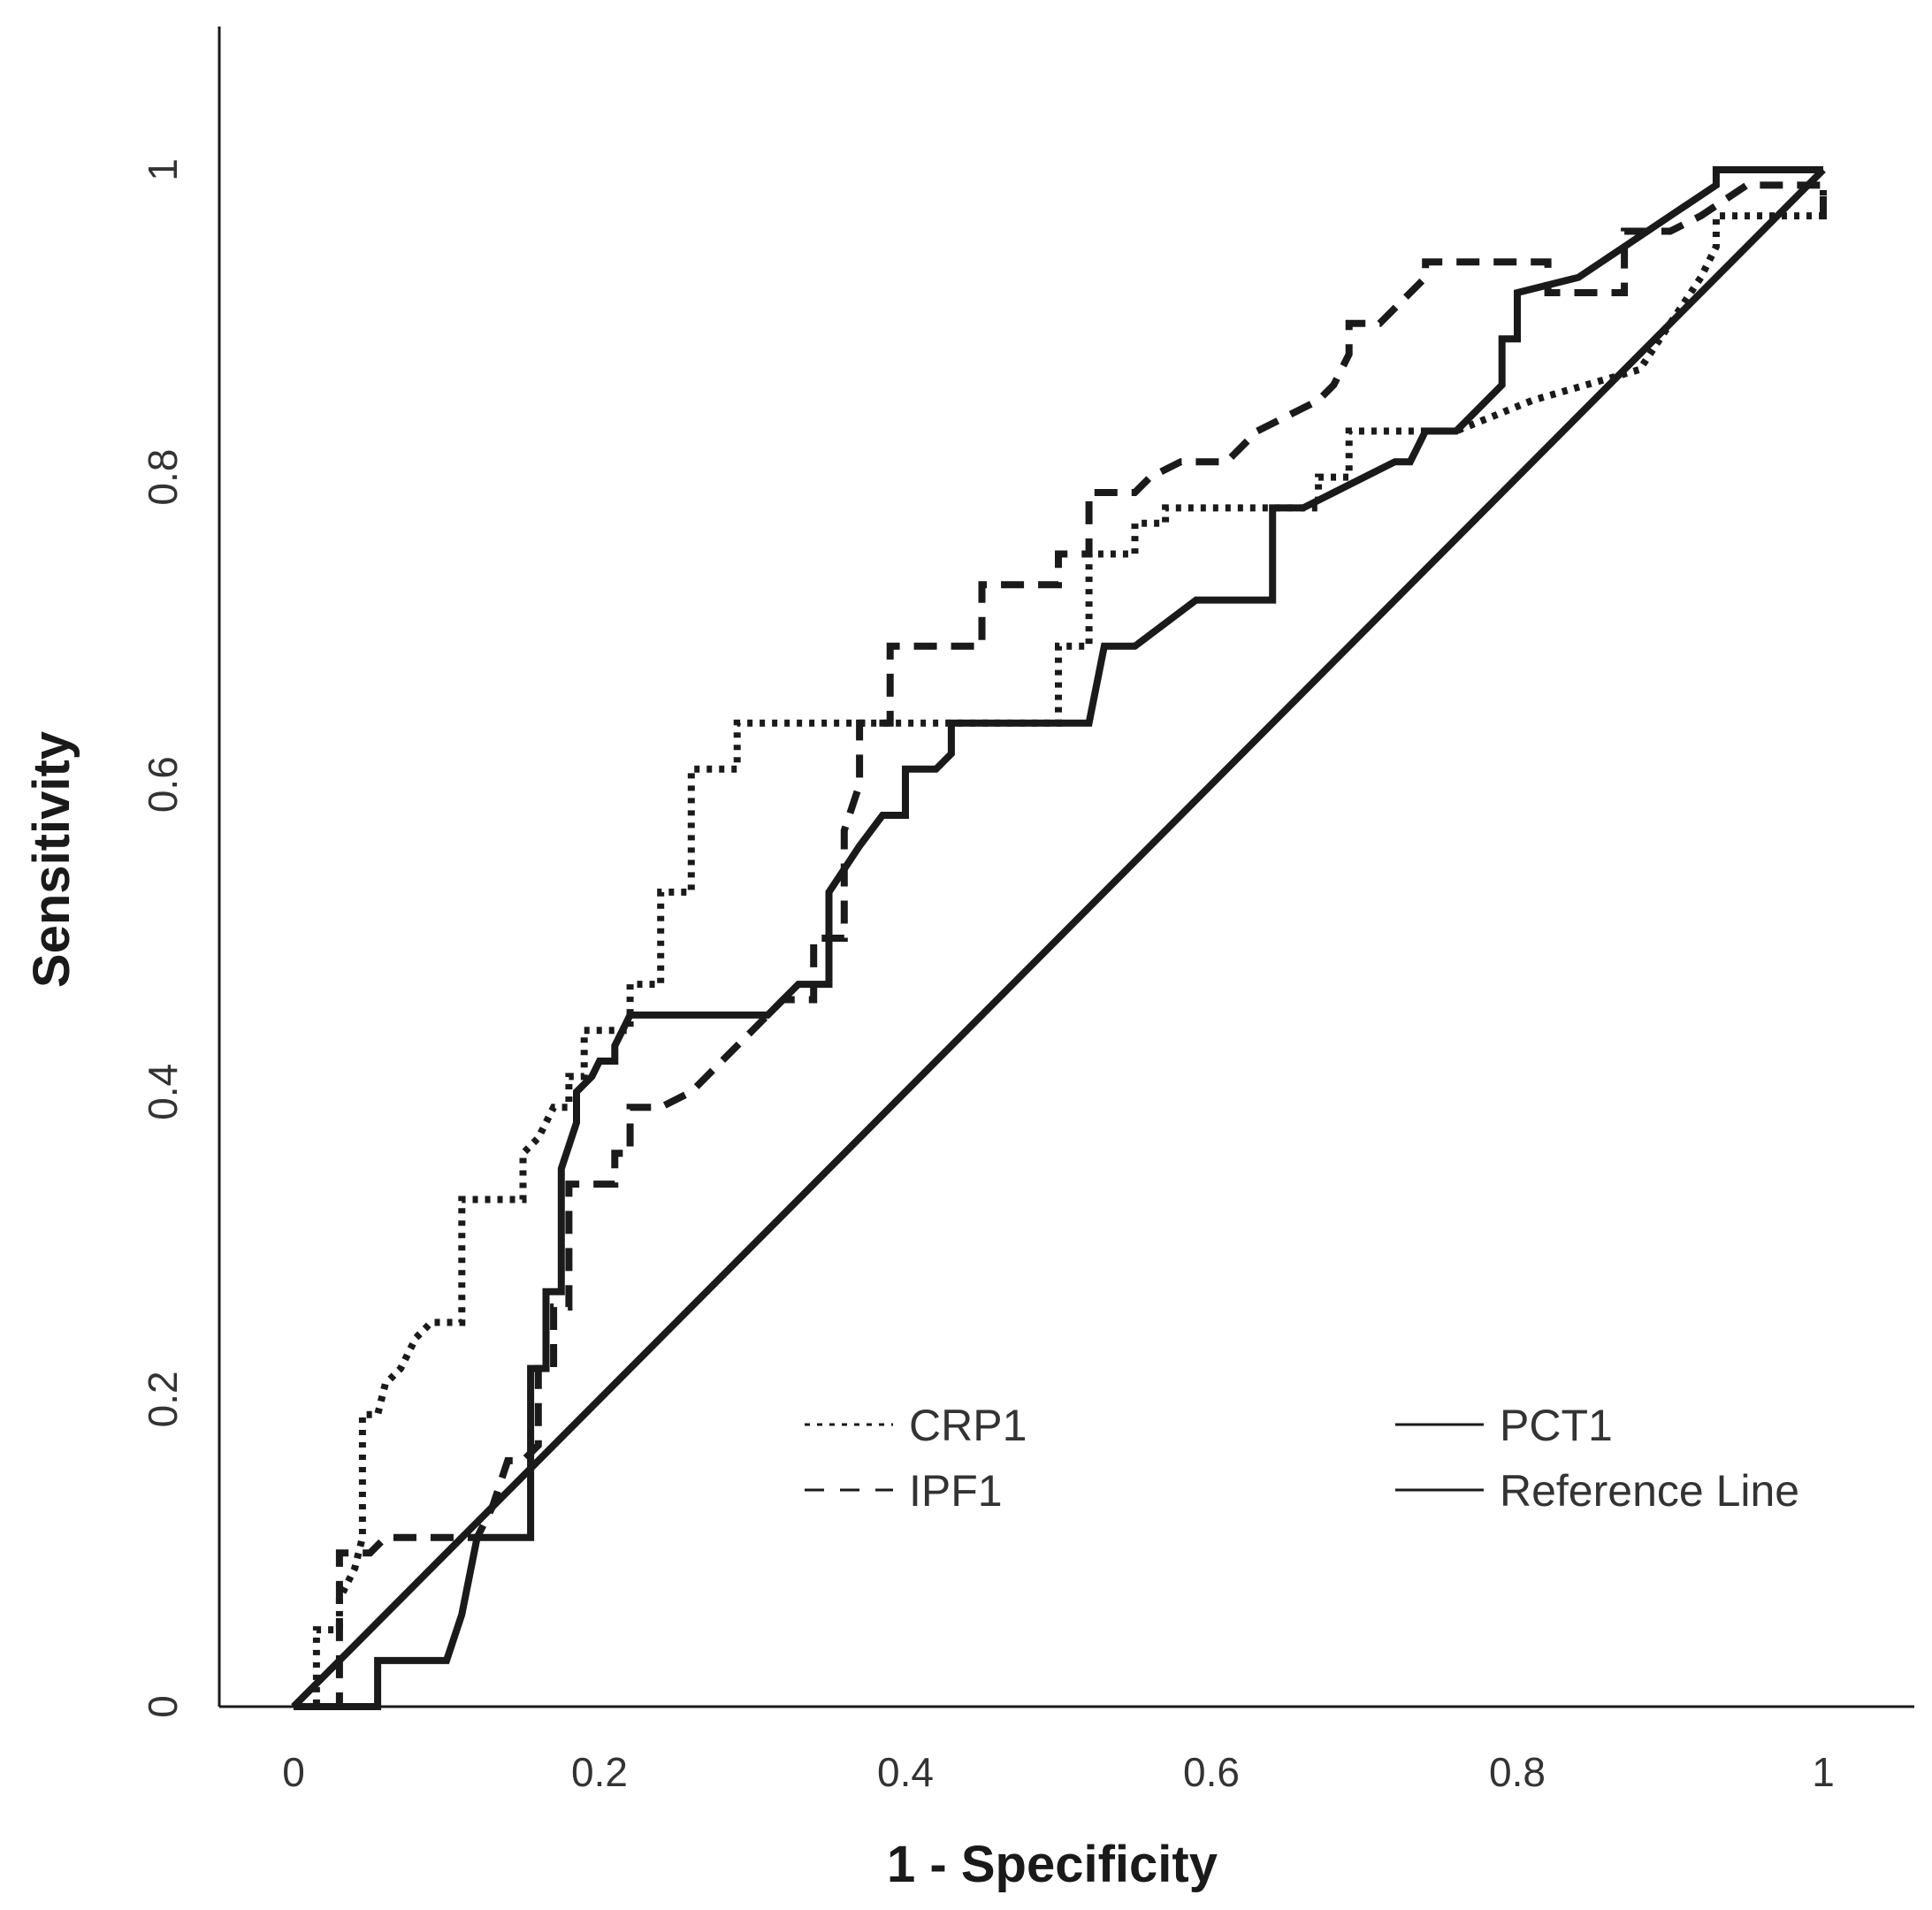 The image size is (1932, 1910). What do you see at coordinates (1649, 1491) in the screenshot?
I see `legend-label-reference-line: Reference Line` at bounding box center [1649, 1491].